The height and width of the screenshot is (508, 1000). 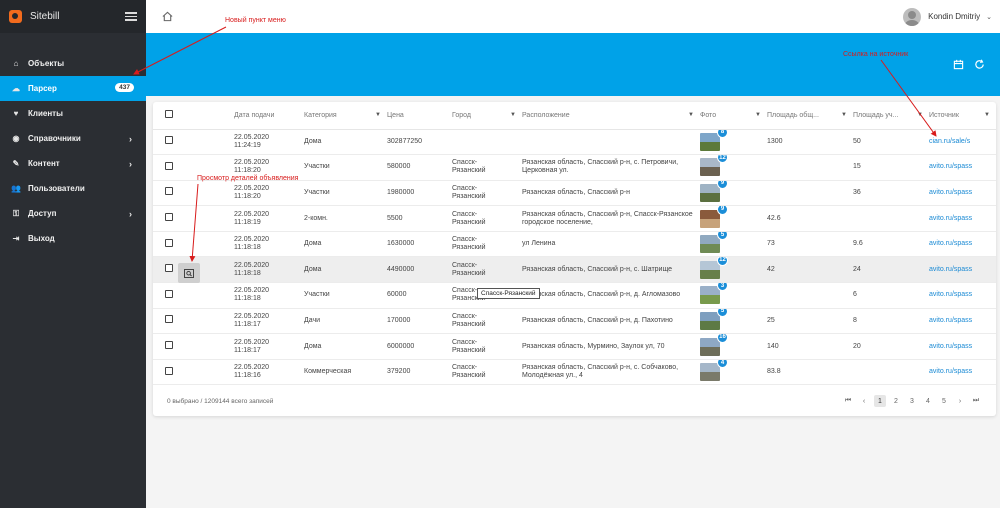 What do you see at coordinates (880, 401) in the screenshot?
I see `page-button-1: 1` at bounding box center [880, 401].